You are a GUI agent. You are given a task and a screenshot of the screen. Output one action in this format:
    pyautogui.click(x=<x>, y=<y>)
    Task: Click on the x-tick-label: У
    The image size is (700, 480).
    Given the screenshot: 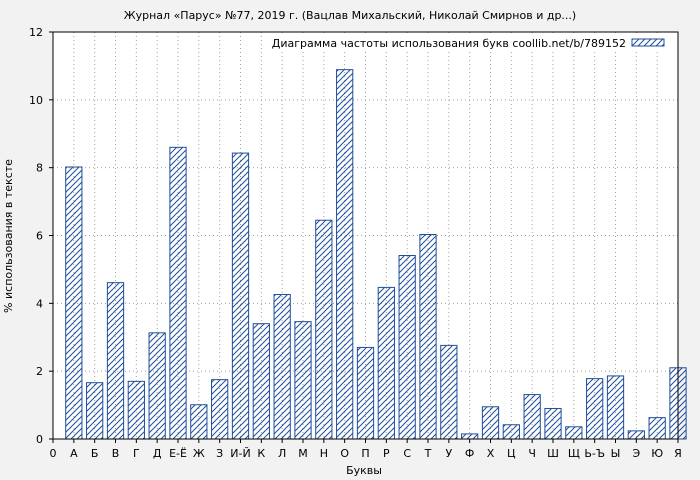 What is the action you would take?
    pyautogui.click(x=448, y=453)
    